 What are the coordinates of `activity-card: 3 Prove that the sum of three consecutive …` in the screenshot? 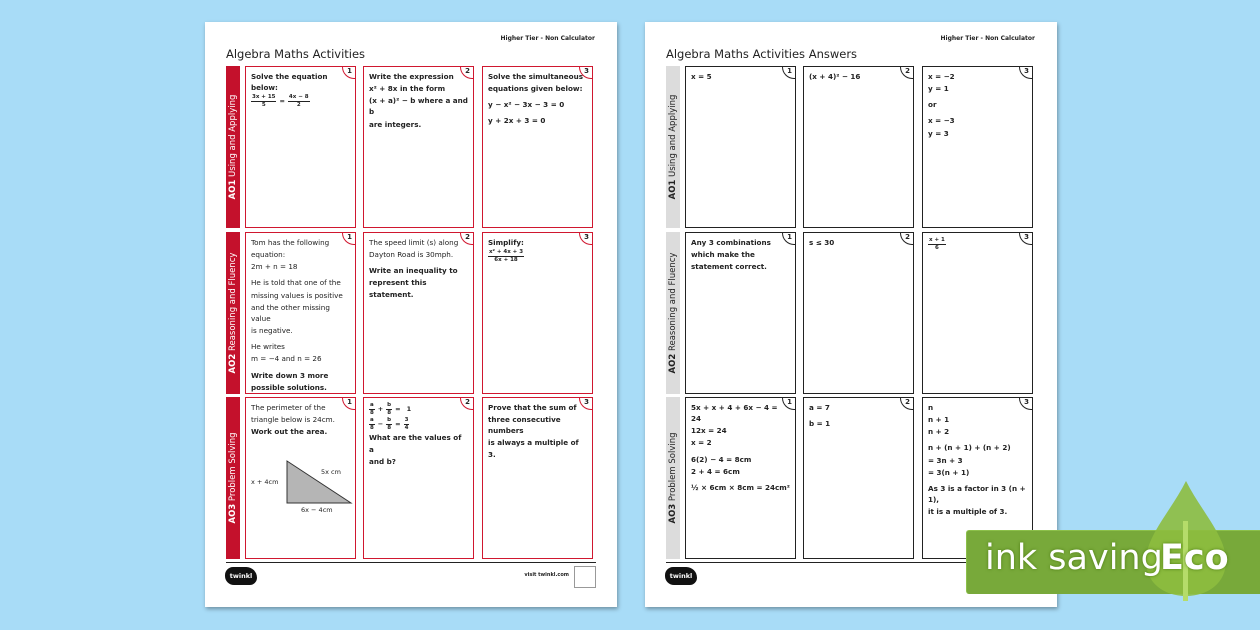 It's located at (537, 478).